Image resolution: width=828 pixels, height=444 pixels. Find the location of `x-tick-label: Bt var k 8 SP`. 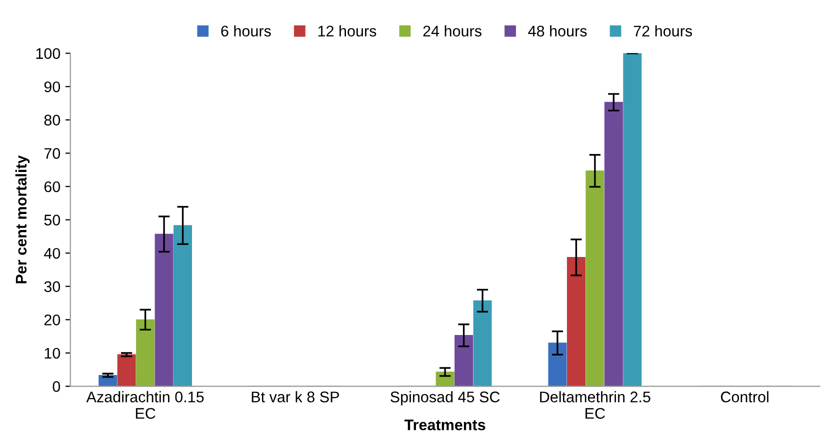

x-tick-label: Bt var k 8 SP is located at coordinates (295, 396).